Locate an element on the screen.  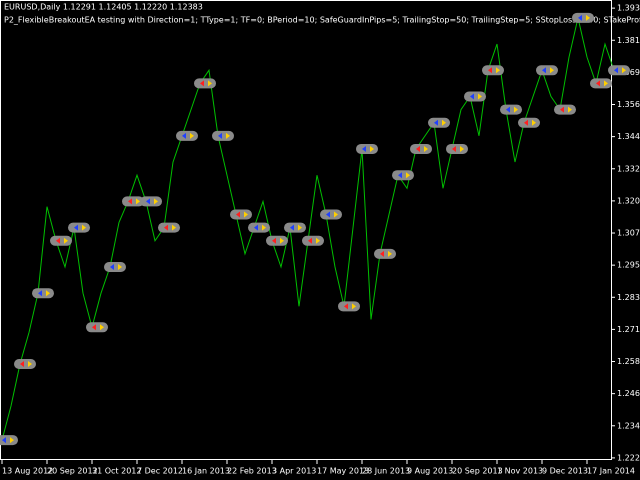
x-tick-label: 9 Dec 2013 is located at coordinates (565, 471).